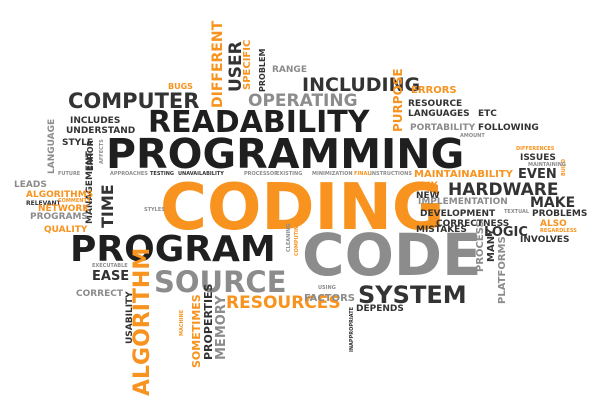 This screenshot has height=414, width=602. Describe the element at coordinates (352, 329) in the screenshot. I see `word-inappropriate: INAPPROPRIATE` at that location.